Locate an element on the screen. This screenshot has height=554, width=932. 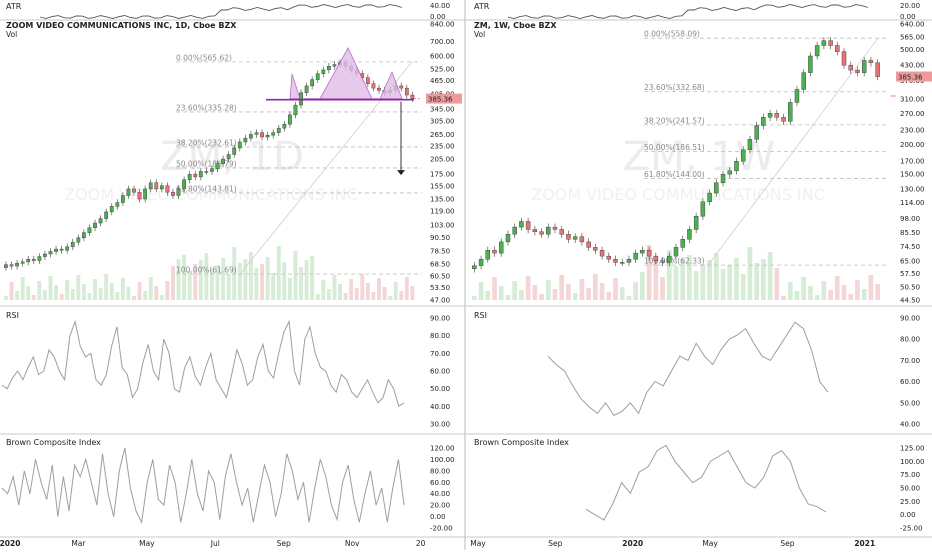
left-price-tick-12: 155.00 is located at coordinates (442, 186).